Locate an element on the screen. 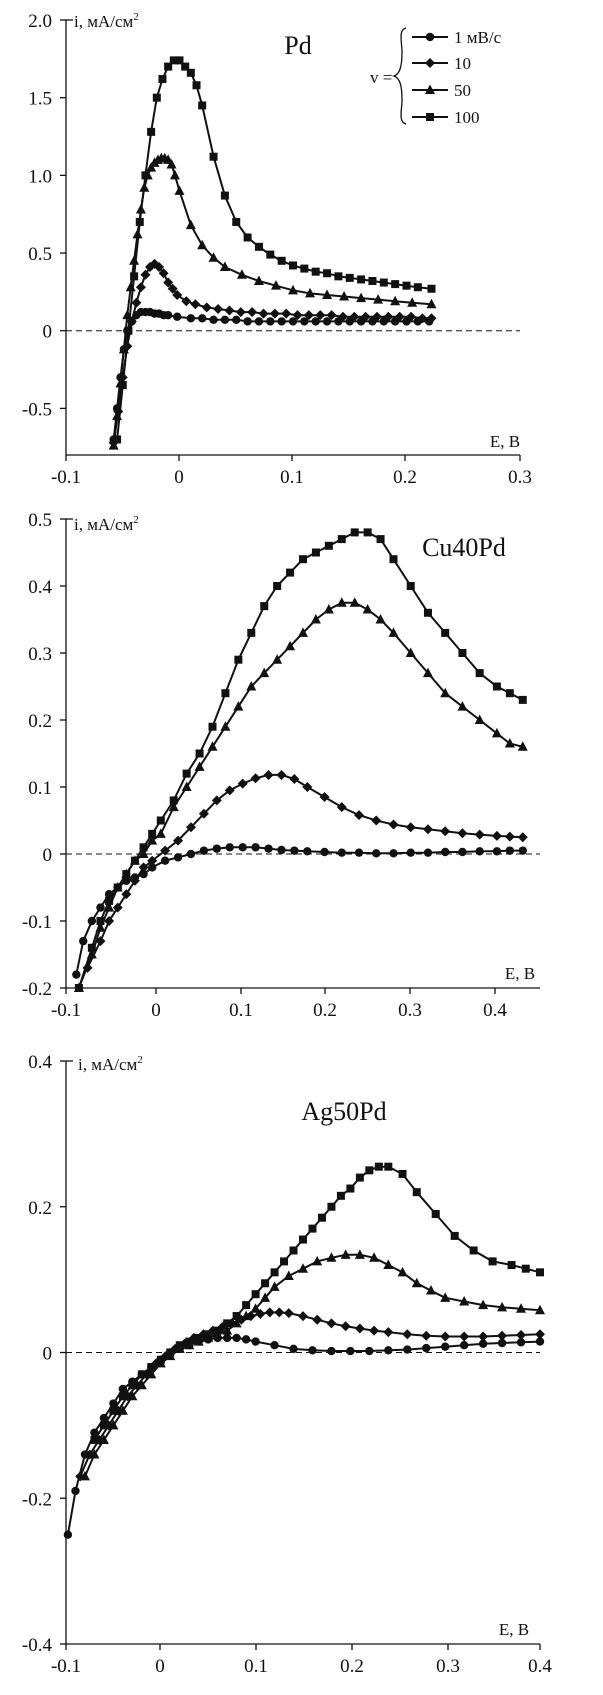  legend-label: 10 is located at coordinates (462, 63).